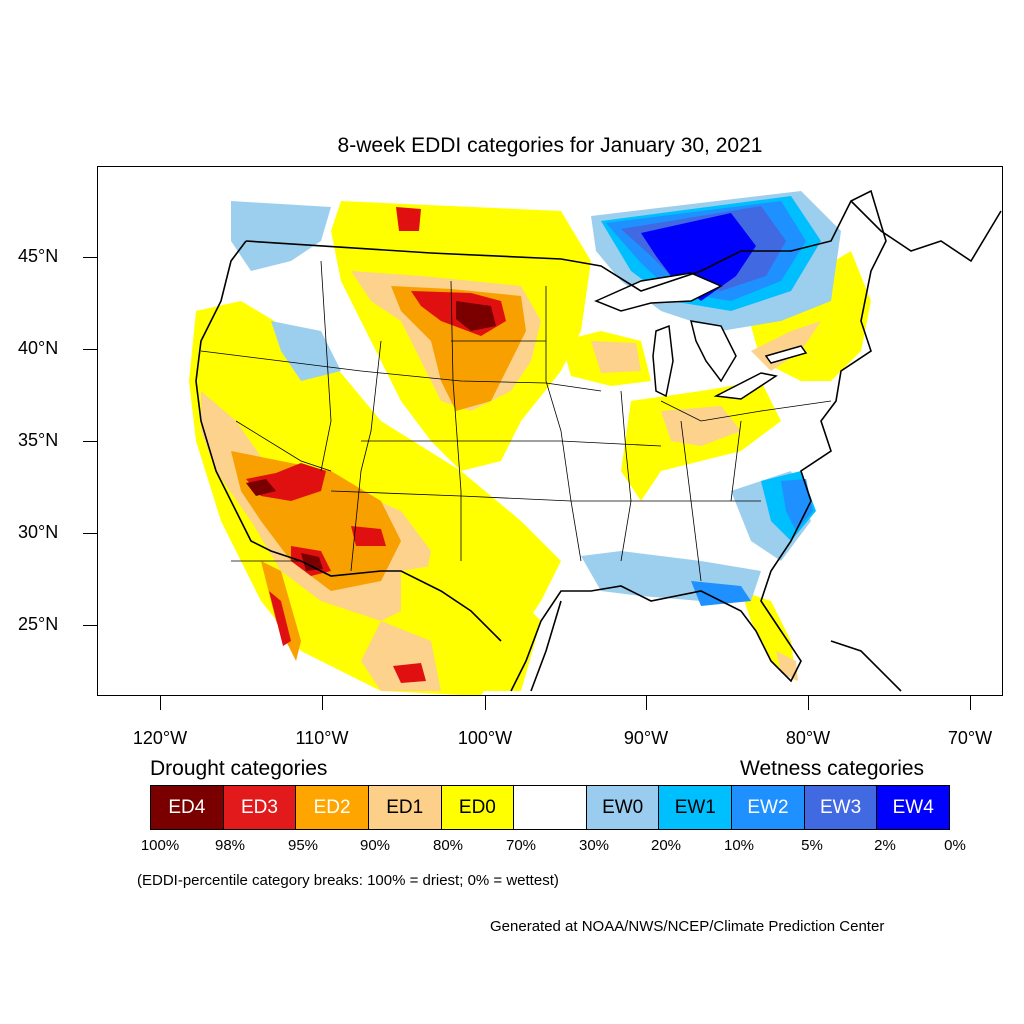 The image size is (1024, 1024). Describe the element at coordinates (616, 357) in the screenshot. I see `ed1-greatlakes` at that location.